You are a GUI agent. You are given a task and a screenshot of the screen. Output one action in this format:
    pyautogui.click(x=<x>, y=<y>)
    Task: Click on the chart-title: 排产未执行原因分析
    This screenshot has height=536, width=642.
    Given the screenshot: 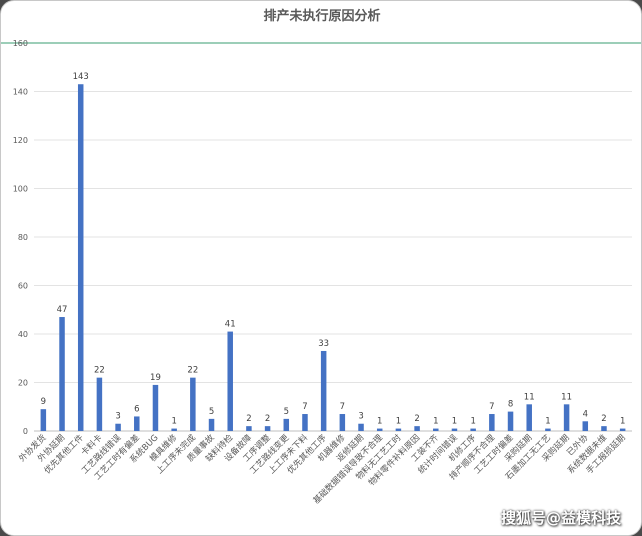 What is the action you would take?
    pyautogui.click(x=321, y=16)
    